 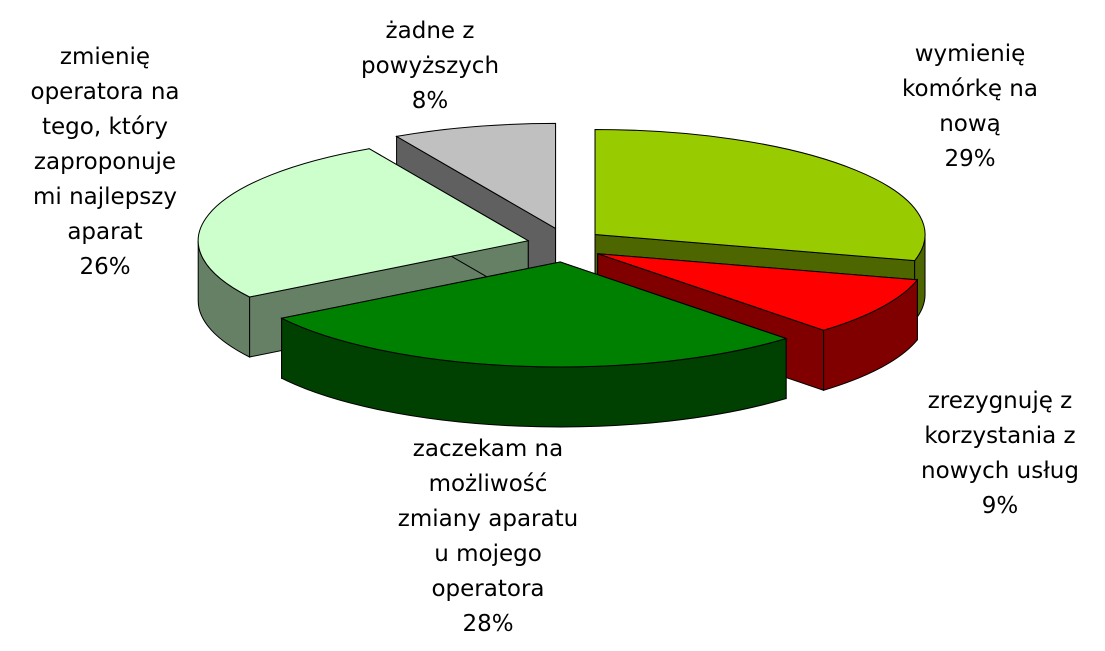 I want to click on label-line: zaproponuje, so click(x=105, y=162).